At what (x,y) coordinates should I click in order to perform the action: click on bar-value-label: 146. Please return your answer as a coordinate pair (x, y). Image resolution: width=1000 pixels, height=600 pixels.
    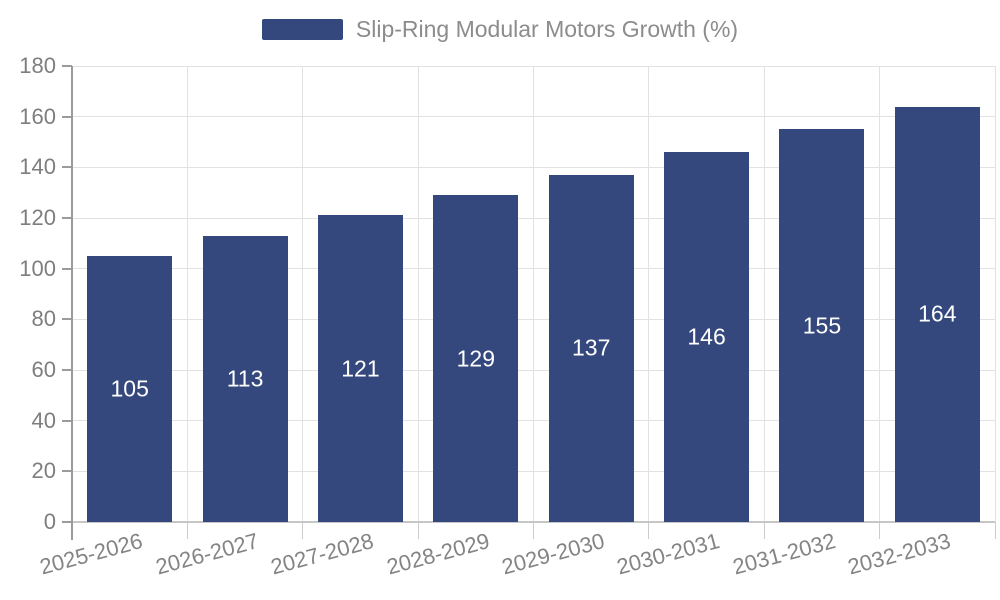
    Looking at the image, I should click on (706, 336).